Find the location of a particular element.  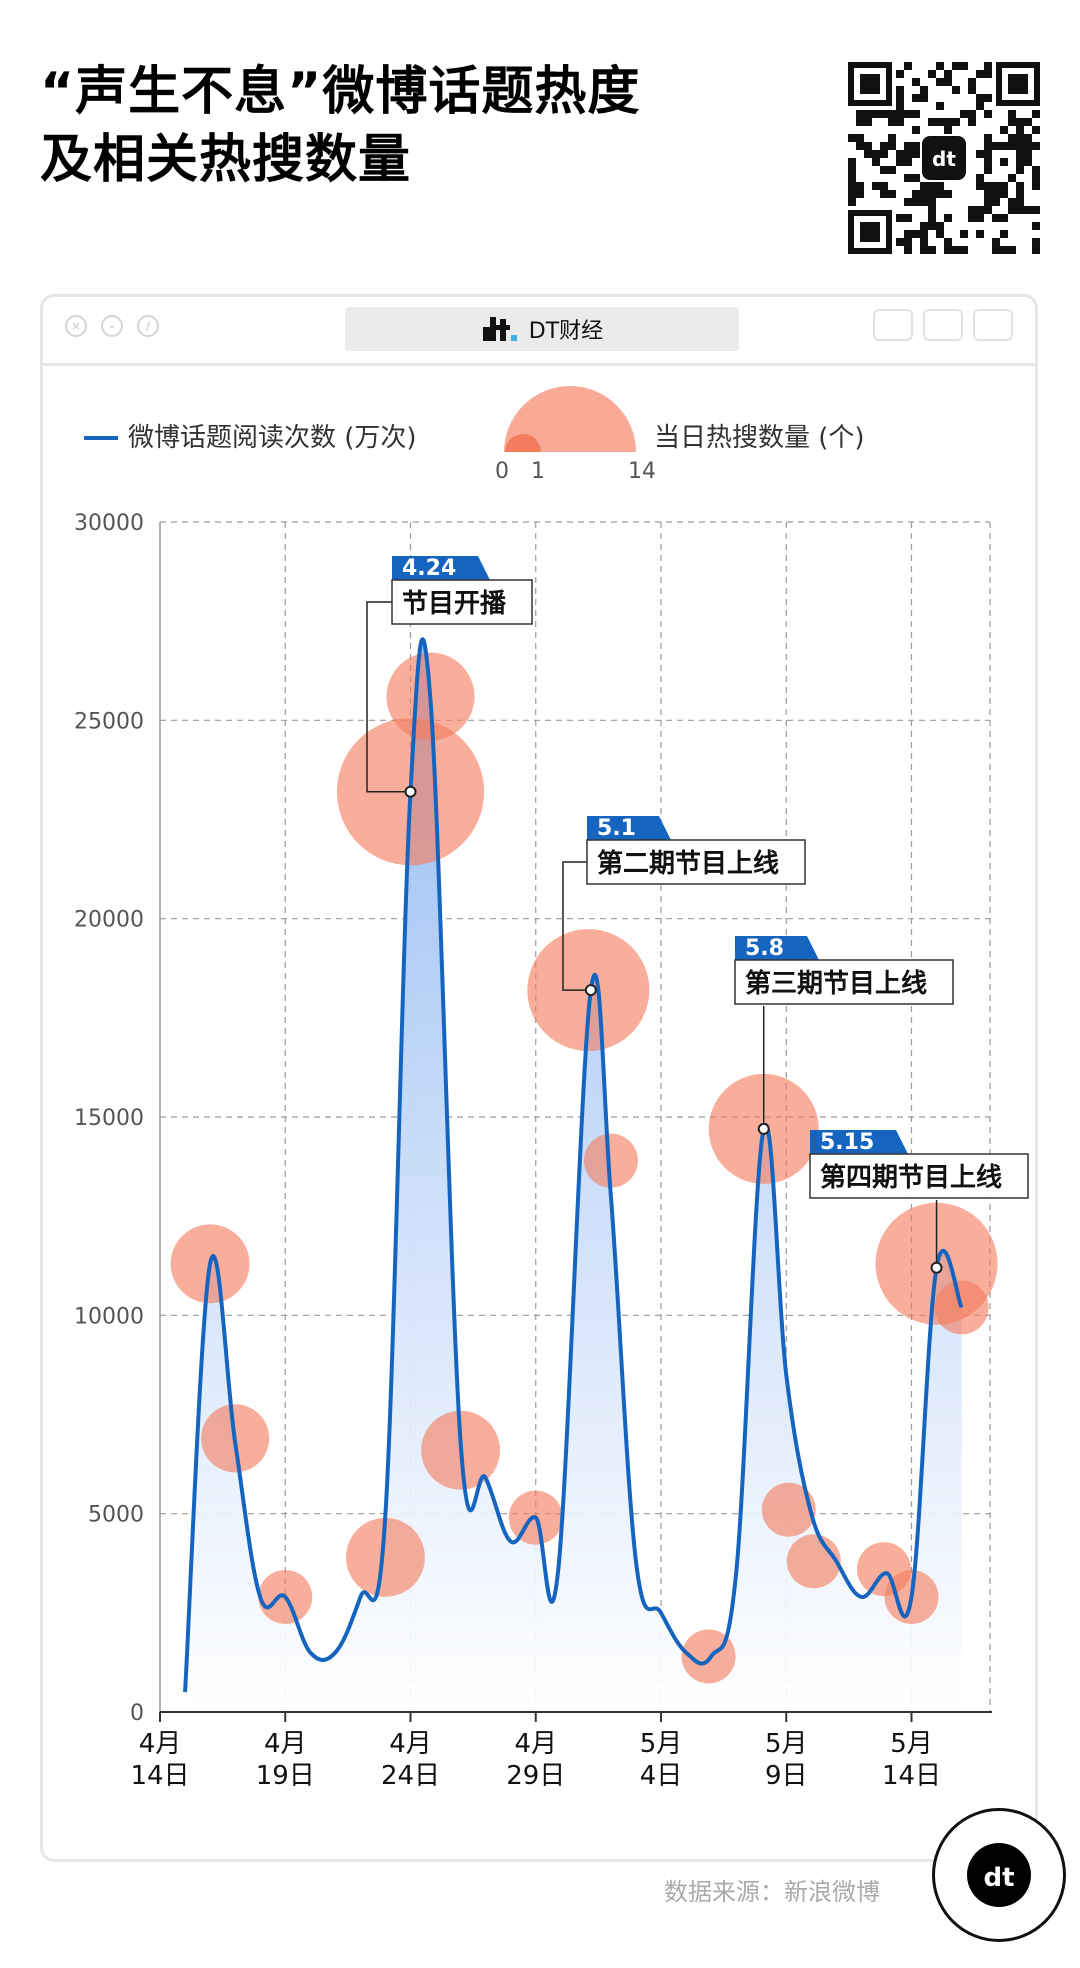

close-icon: × is located at coordinates (76, 326).